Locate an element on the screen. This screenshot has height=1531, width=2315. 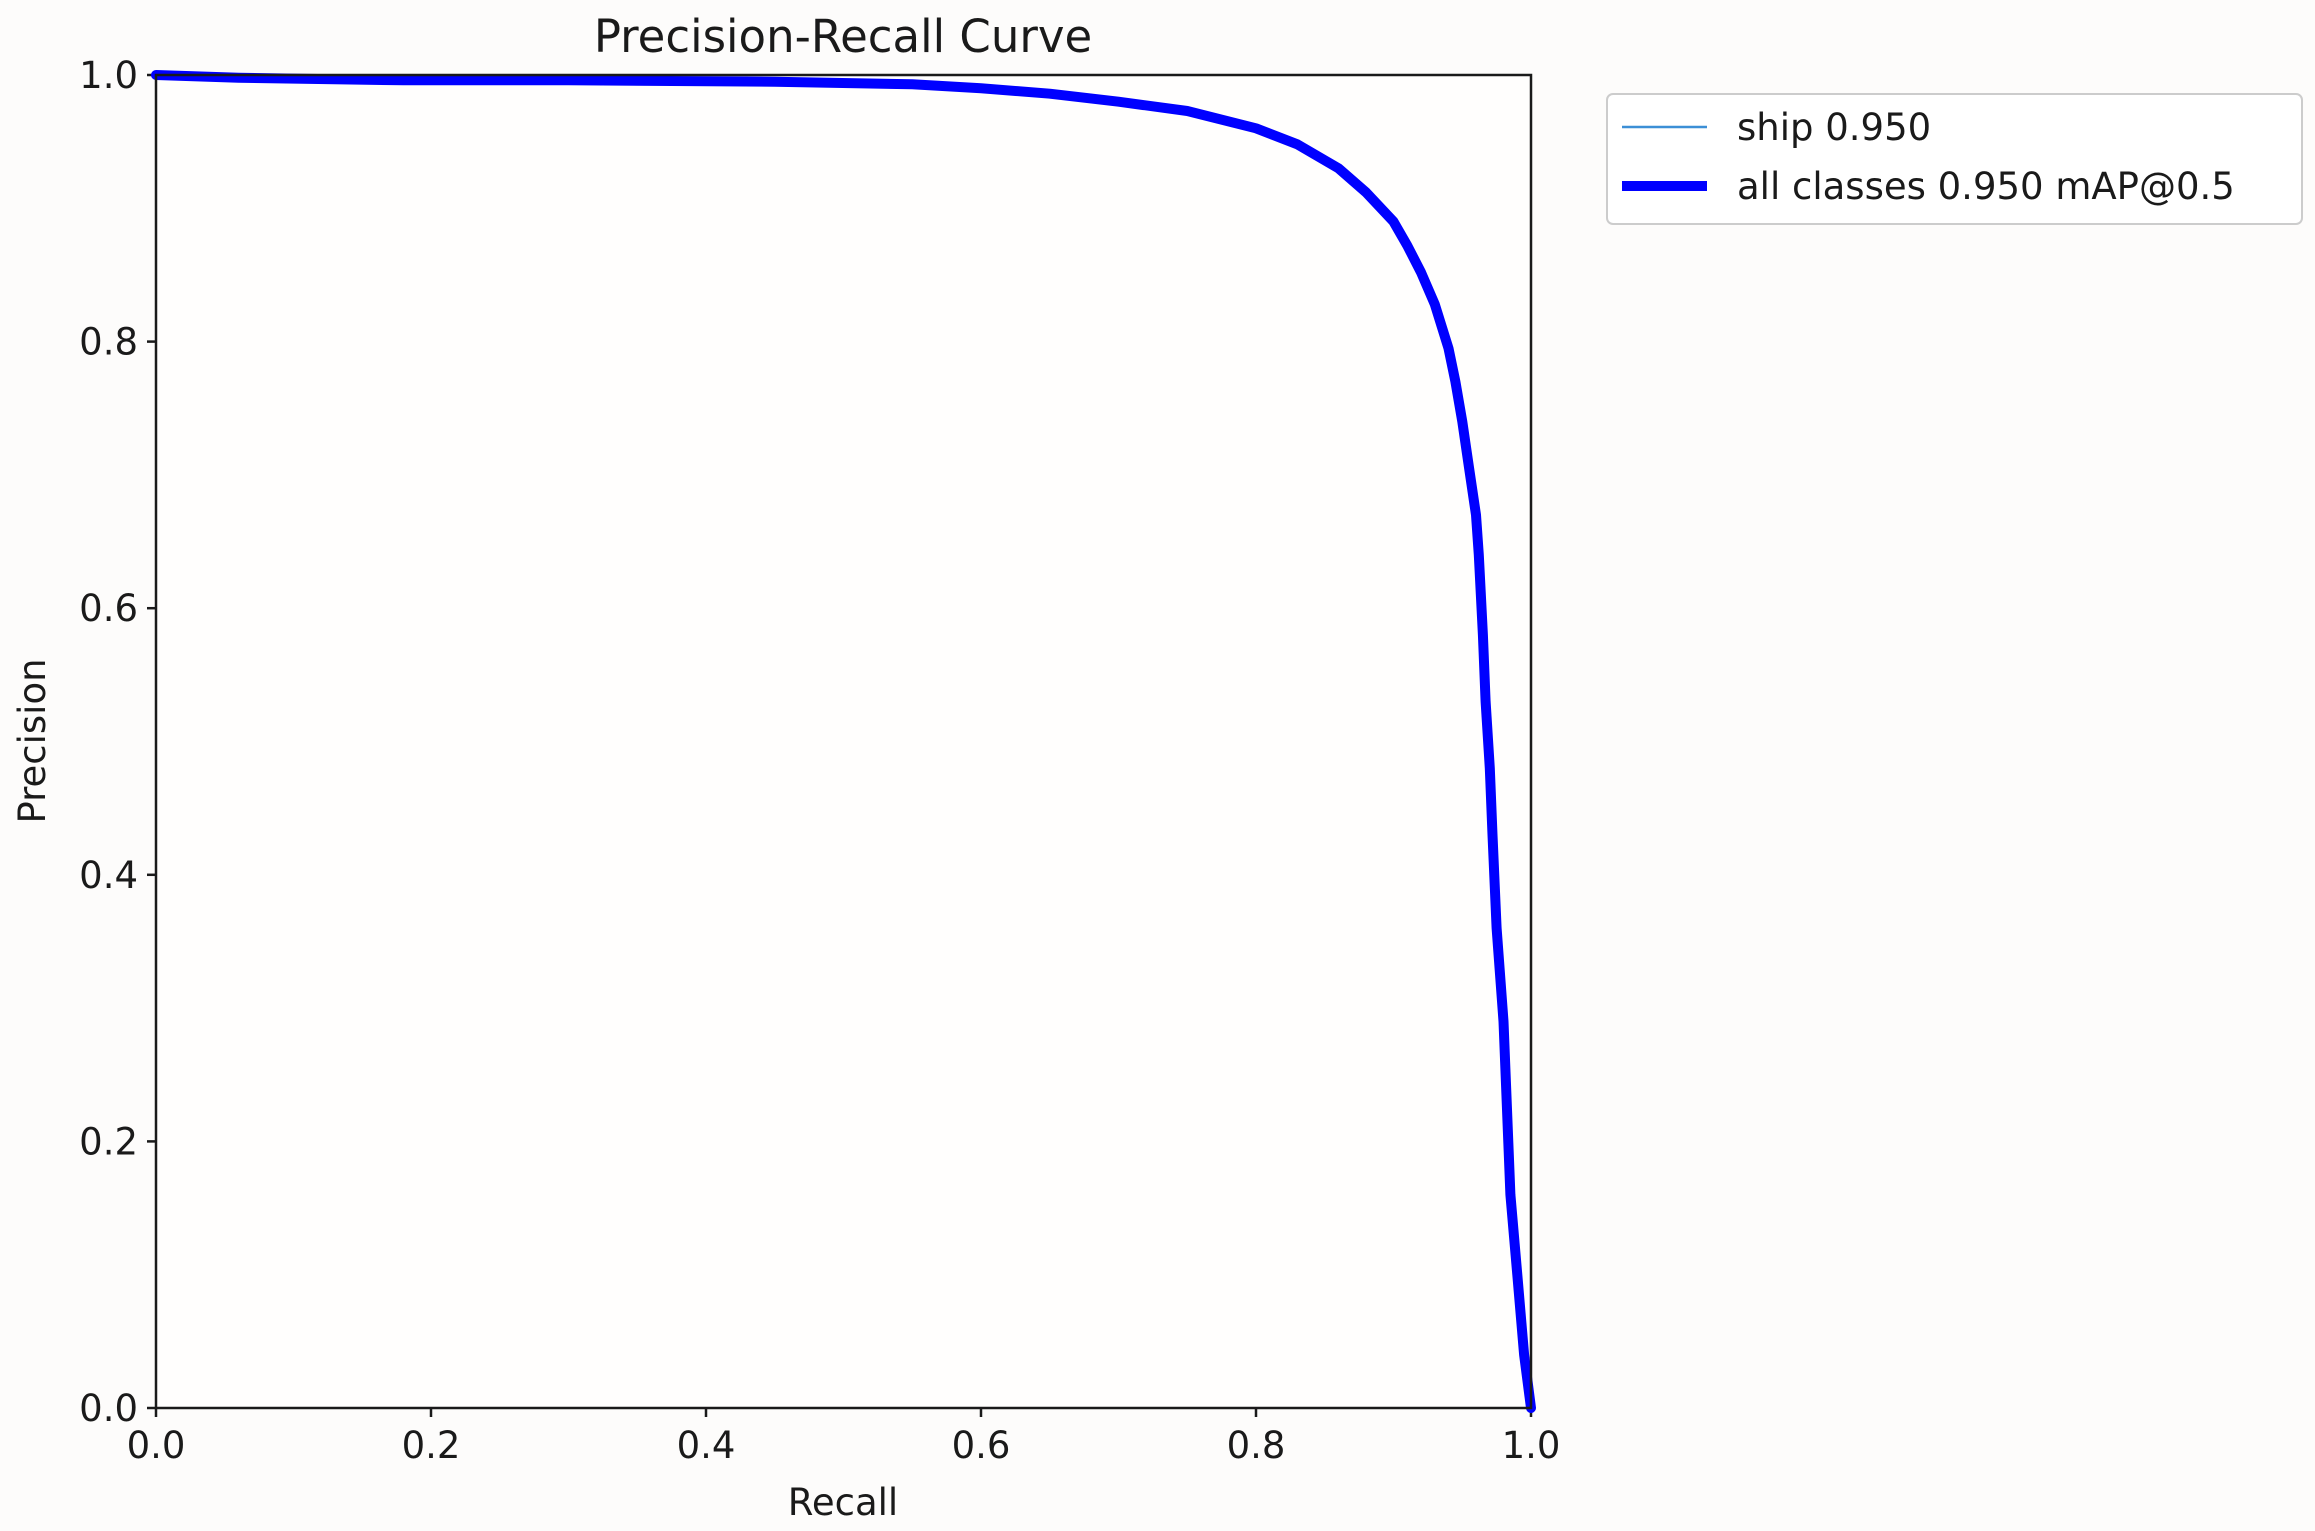
y-axis-title: Precision is located at coordinates (32, 740).